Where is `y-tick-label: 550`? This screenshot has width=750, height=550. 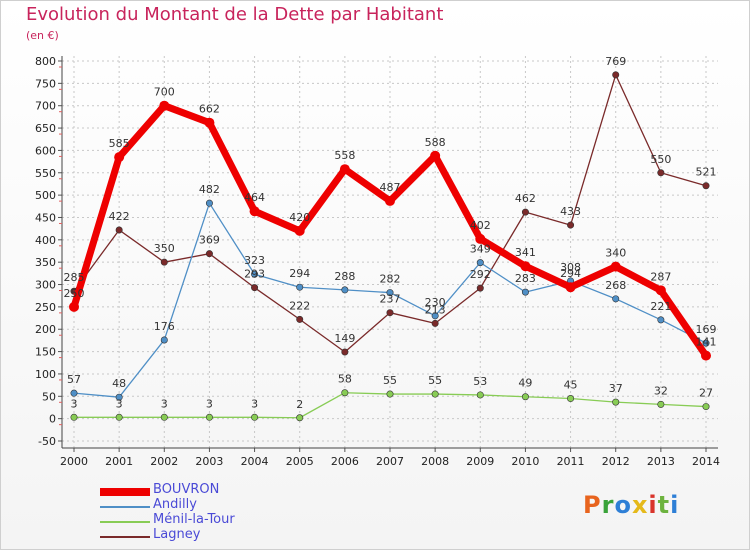
y-tick-label: 550 is located at coordinates (45, 173).